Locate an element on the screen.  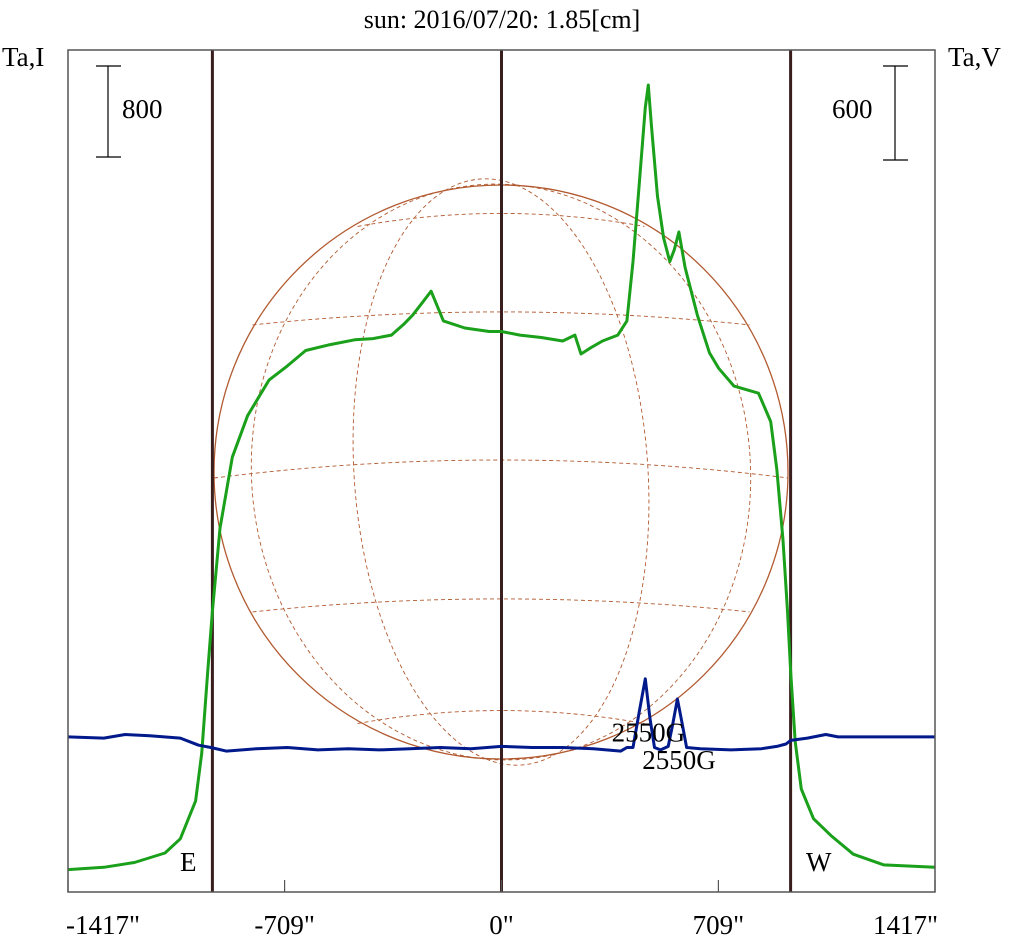
x-tick-label: 709" is located at coordinates (719, 925).